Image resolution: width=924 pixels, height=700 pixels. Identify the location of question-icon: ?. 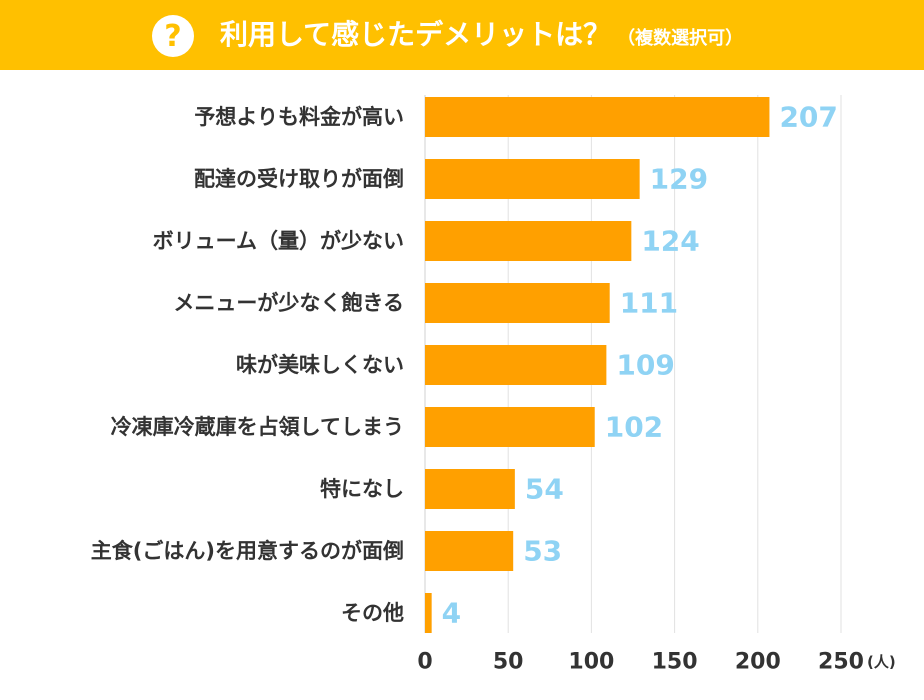
(173, 36).